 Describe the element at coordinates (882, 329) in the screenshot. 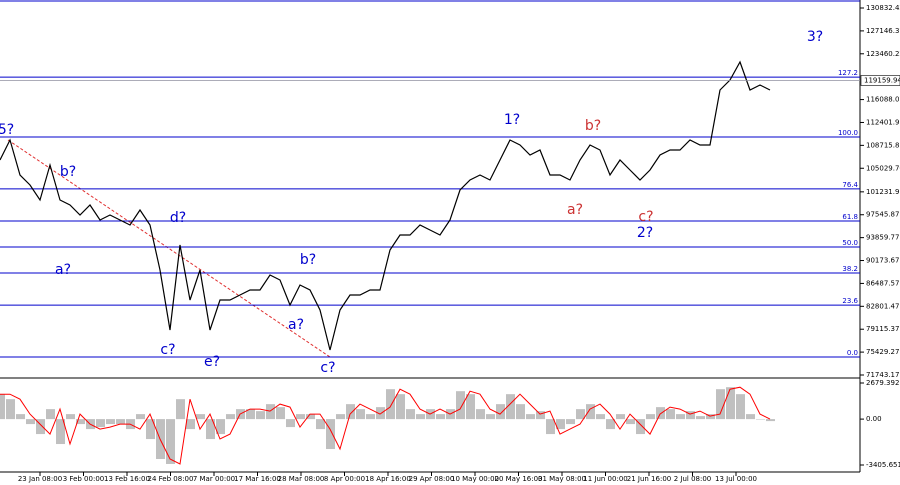

I see `y-tick-label: 79115.37` at that location.